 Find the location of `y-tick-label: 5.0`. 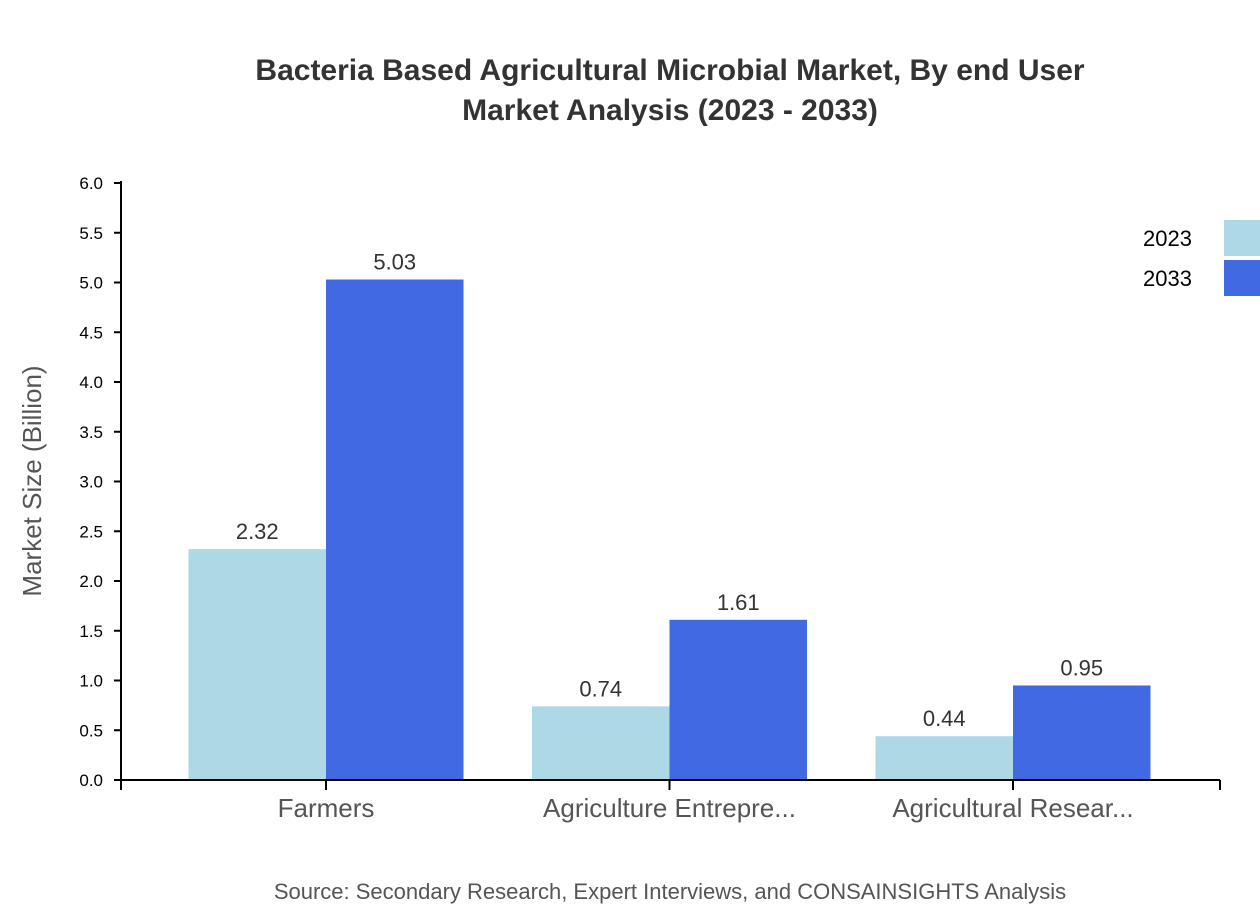

y-tick-label: 5.0 is located at coordinates (91, 283).